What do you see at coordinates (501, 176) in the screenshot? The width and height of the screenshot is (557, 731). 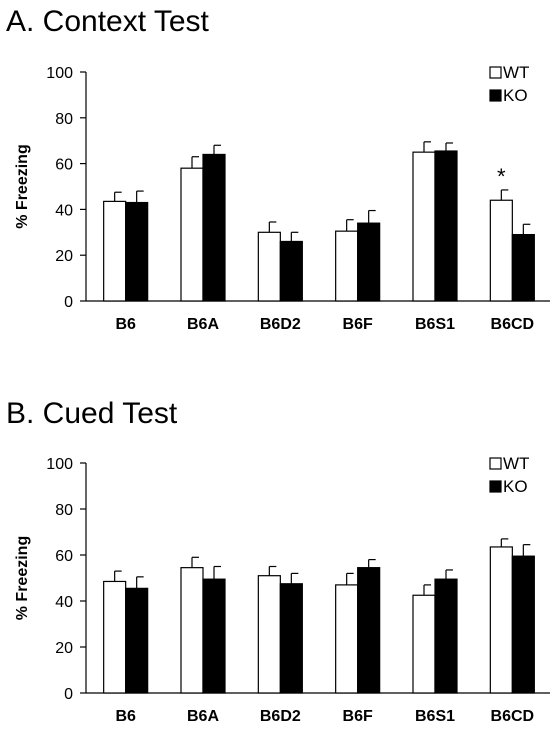 I see `significance-asterisk: *` at bounding box center [501, 176].